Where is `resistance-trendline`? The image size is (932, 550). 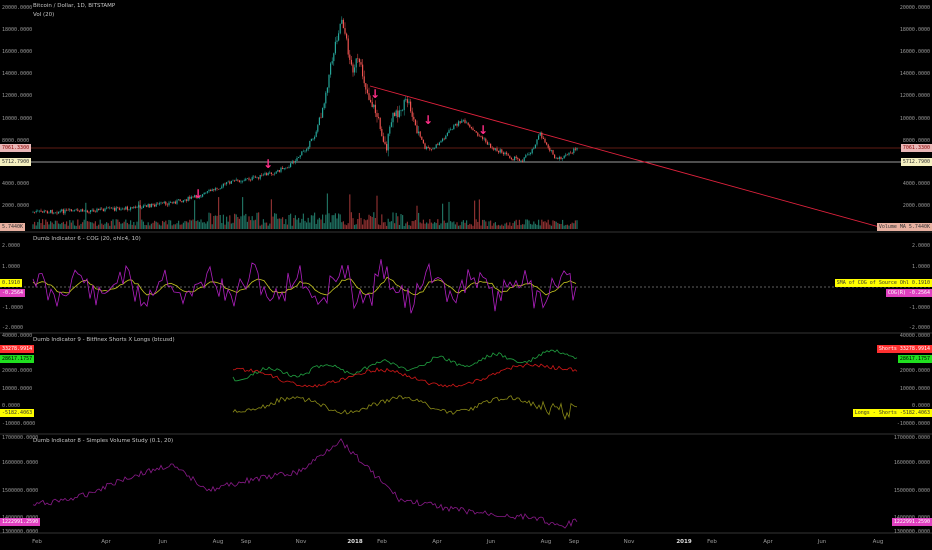 resistance-trendline is located at coordinates (630, 158).